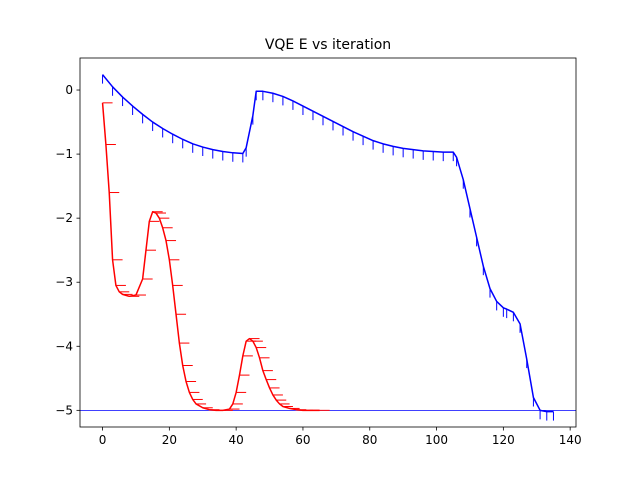 The height and width of the screenshot is (480, 640). I want to click on x-tick-label: 40, so click(236, 440).